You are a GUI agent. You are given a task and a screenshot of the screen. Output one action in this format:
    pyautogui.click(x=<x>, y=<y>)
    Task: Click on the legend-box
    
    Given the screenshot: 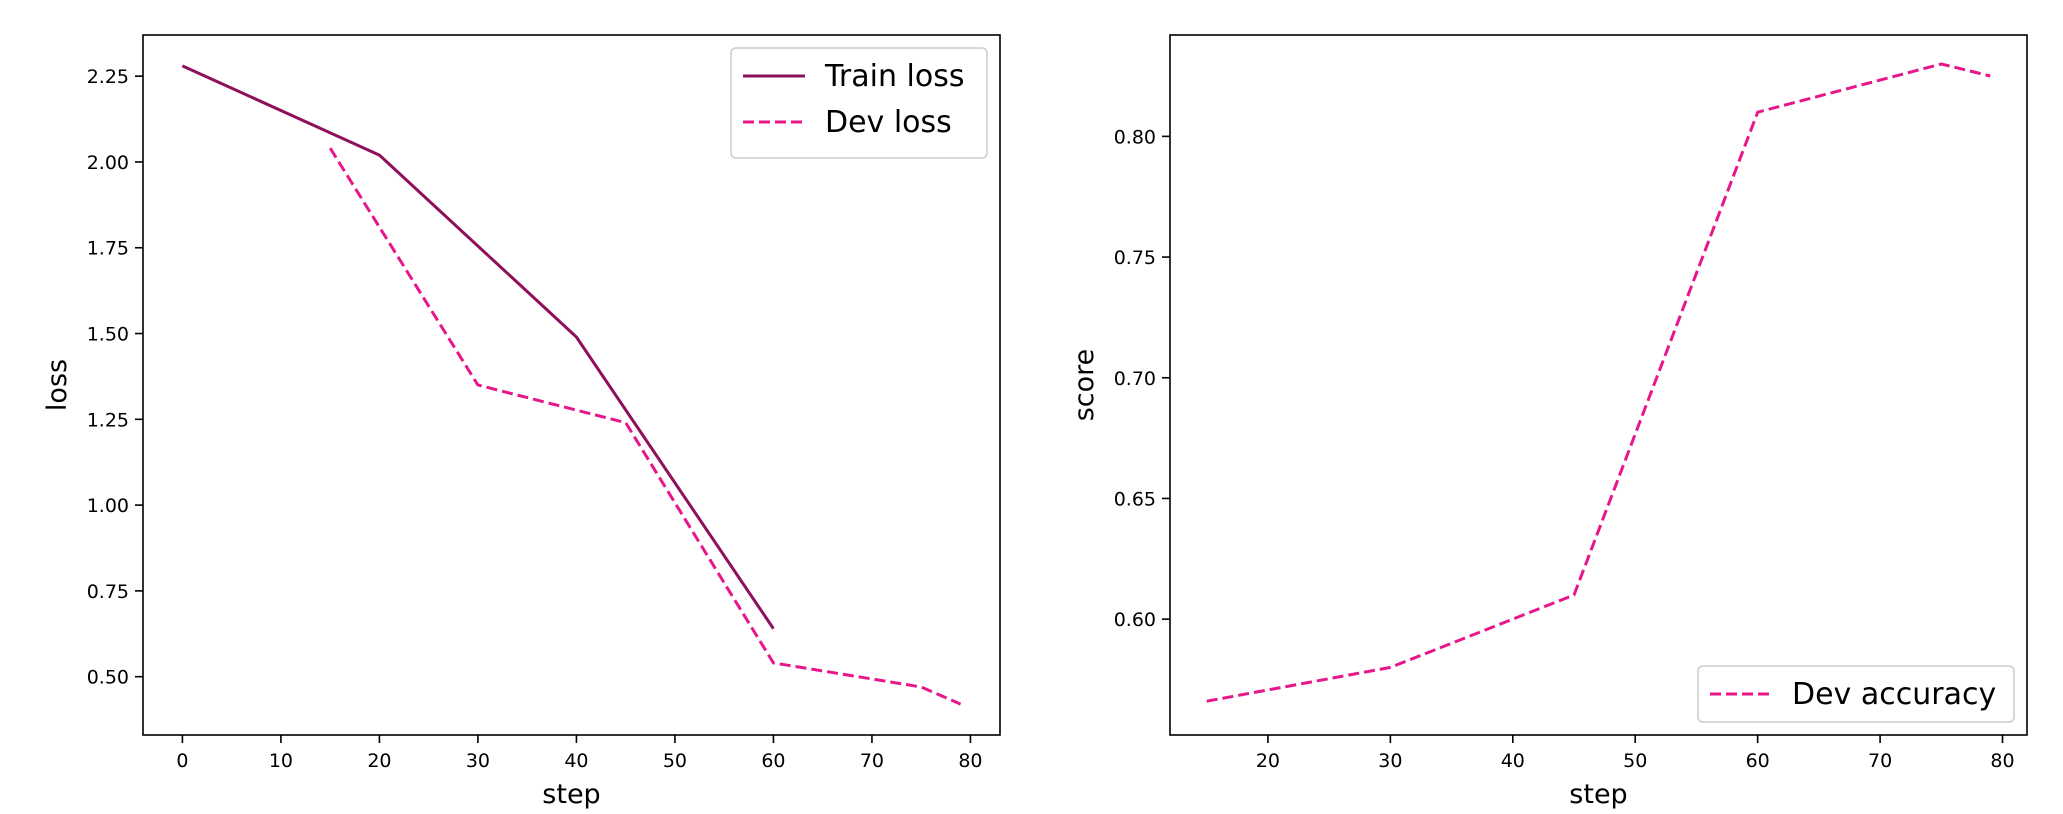 What is the action you would take?
    pyautogui.click(x=1856, y=694)
    